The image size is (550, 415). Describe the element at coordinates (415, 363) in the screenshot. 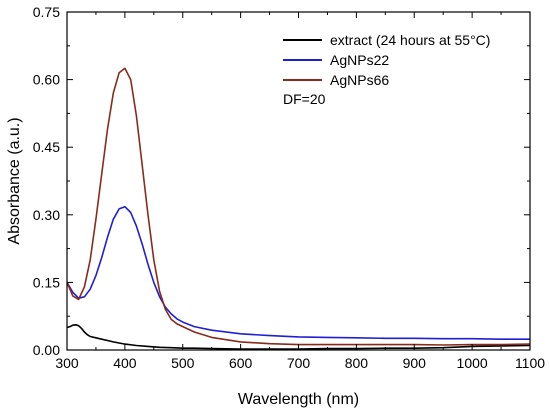

I see `x-tick-label: 900` at that location.